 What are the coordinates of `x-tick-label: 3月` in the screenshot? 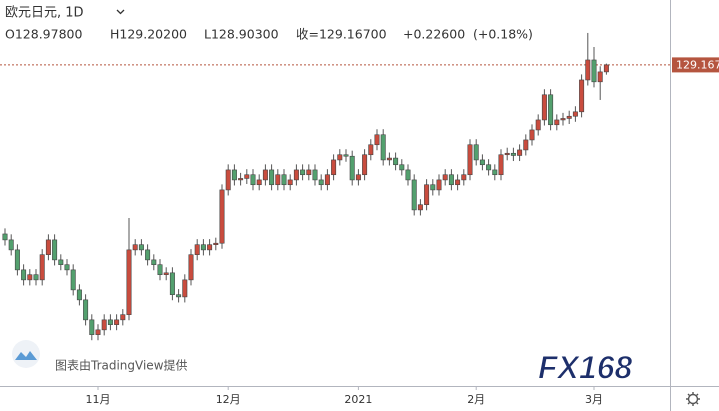 It's located at (594, 399).